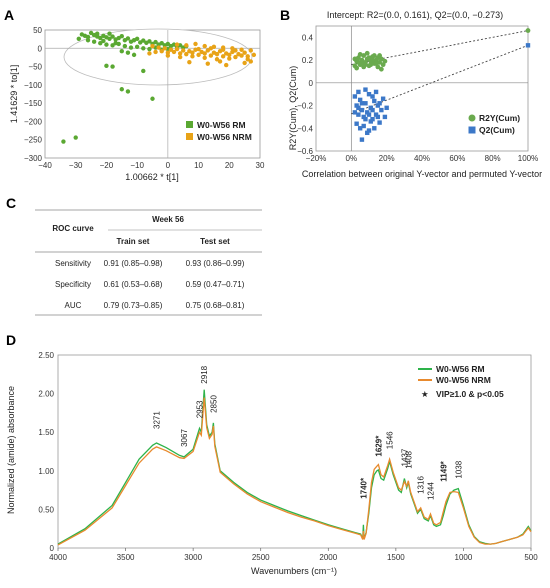 The image size is (550, 588). What do you see at coordinates (457, 158) in the screenshot?
I see `panel-b-x-tick: 60%` at bounding box center [457, 158].